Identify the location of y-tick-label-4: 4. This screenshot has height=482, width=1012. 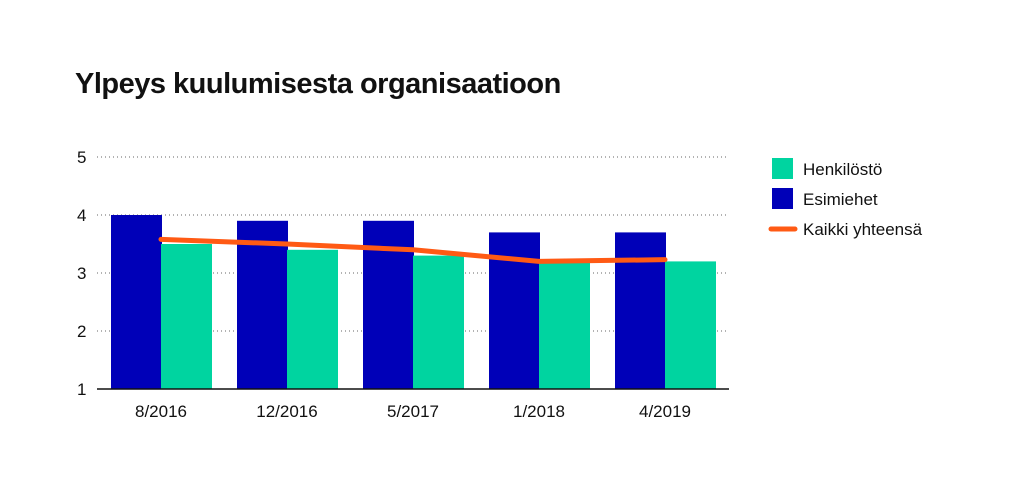
(81, 215).